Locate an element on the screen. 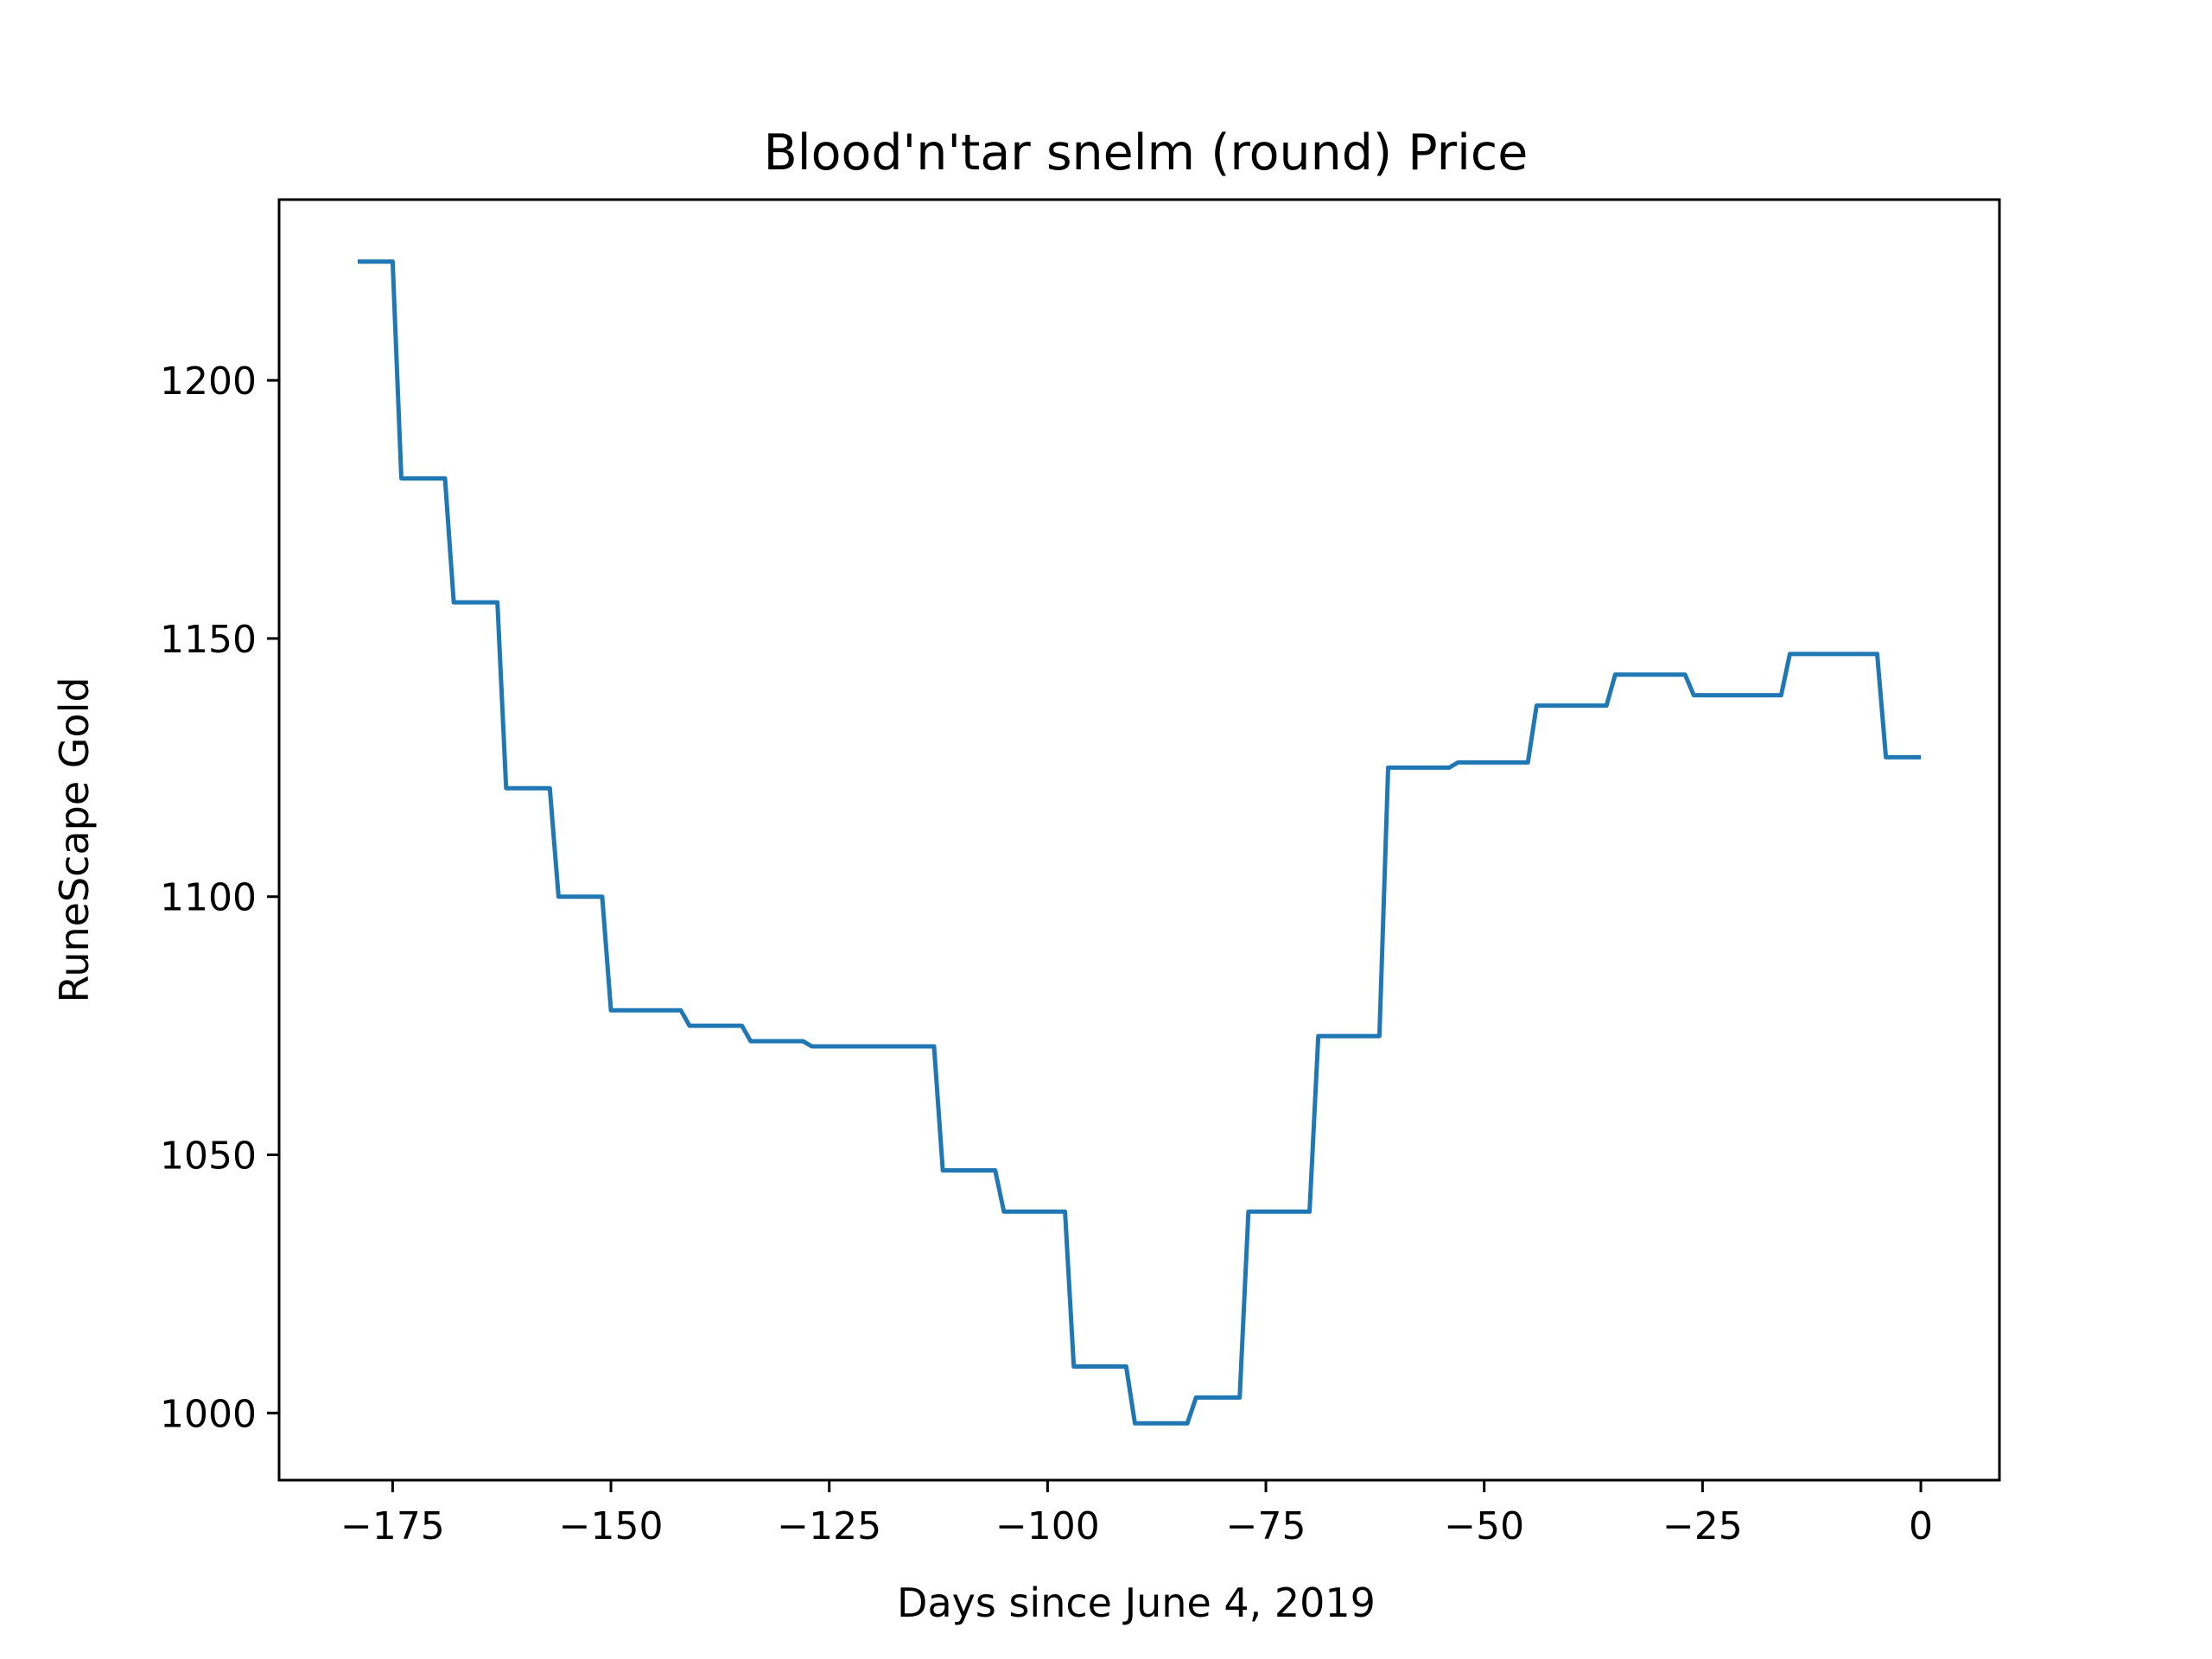 This screenshot has width=2212, height=1659. x-tick-label: −125 is located at coordinates (829, 1526).